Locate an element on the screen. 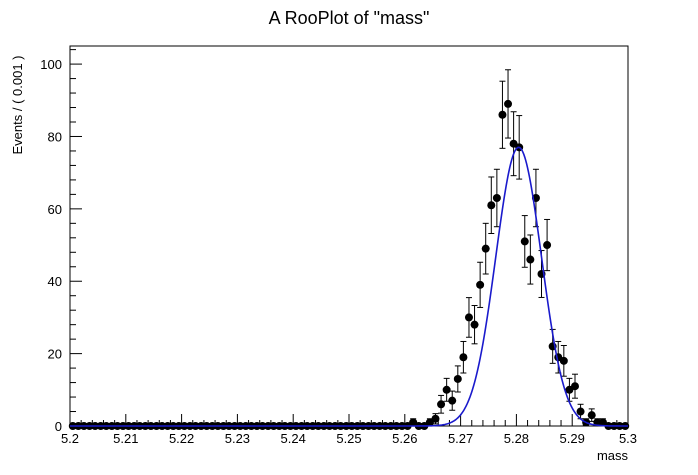 This screenshot has width=698, height=475. y-tick-label: 100 is located at coordinates (51, 64).